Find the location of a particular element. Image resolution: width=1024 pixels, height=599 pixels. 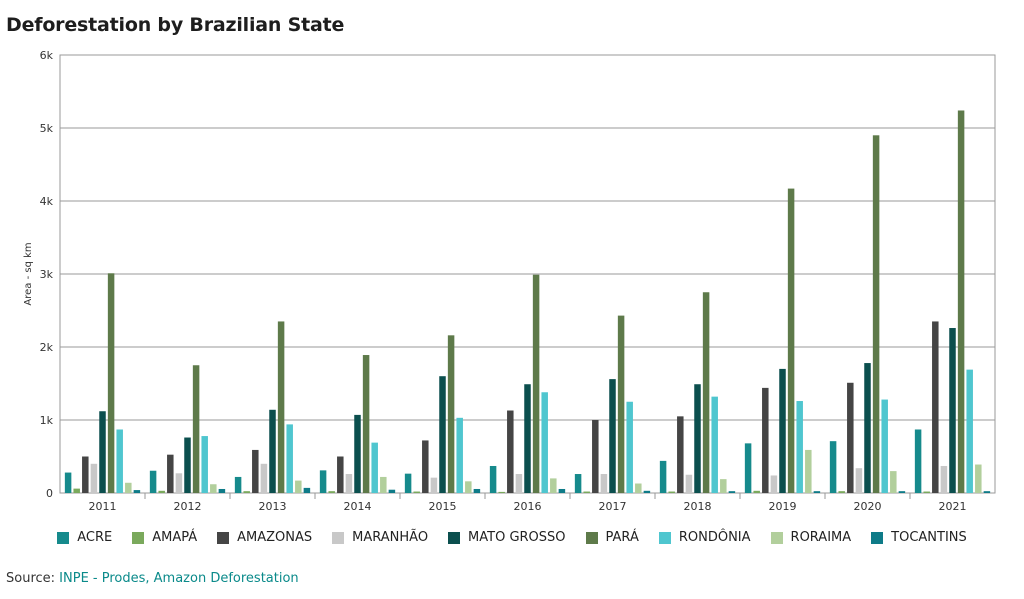

legend-label: TOCANTINS is located at coordinates (929, 537).